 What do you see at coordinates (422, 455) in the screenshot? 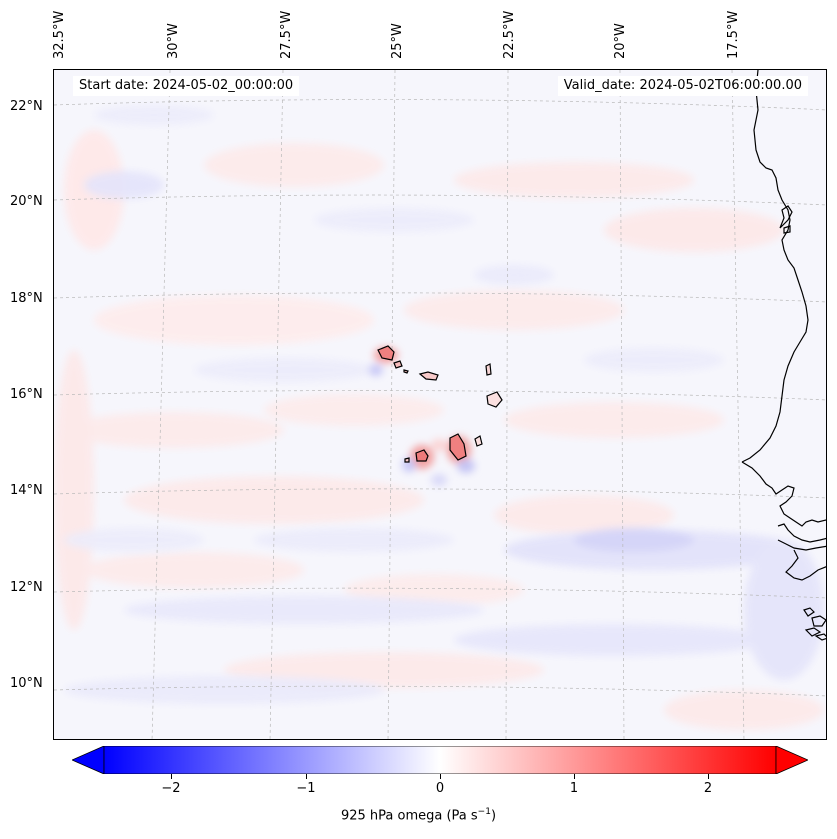
I see `island-fogo` at bounding box center [422, 455].